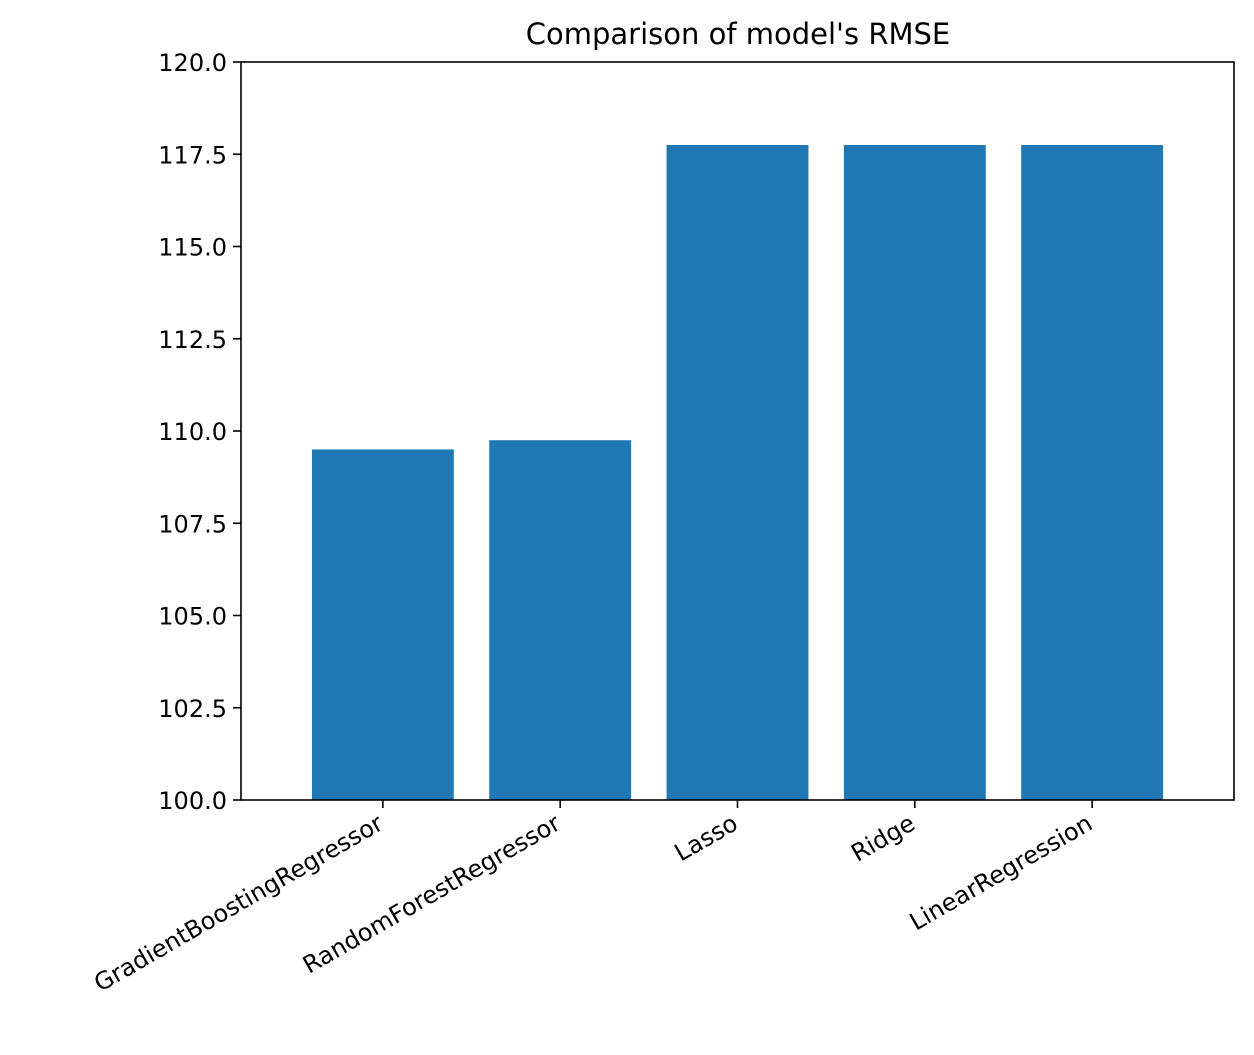 The image size is (1254, 1055). I want to click on y-tick-label: 107.5, so click(192, 524).